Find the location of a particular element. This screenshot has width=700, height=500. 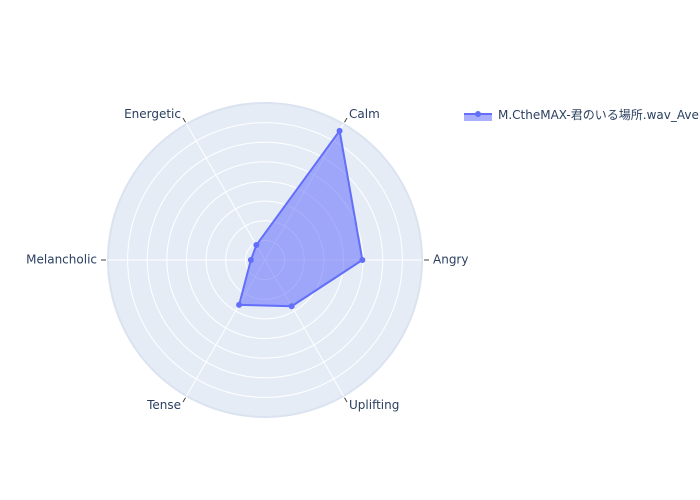

legend: M.CtheMAX-君のいる場所.wav_Average is located at coordinates (582, 115).